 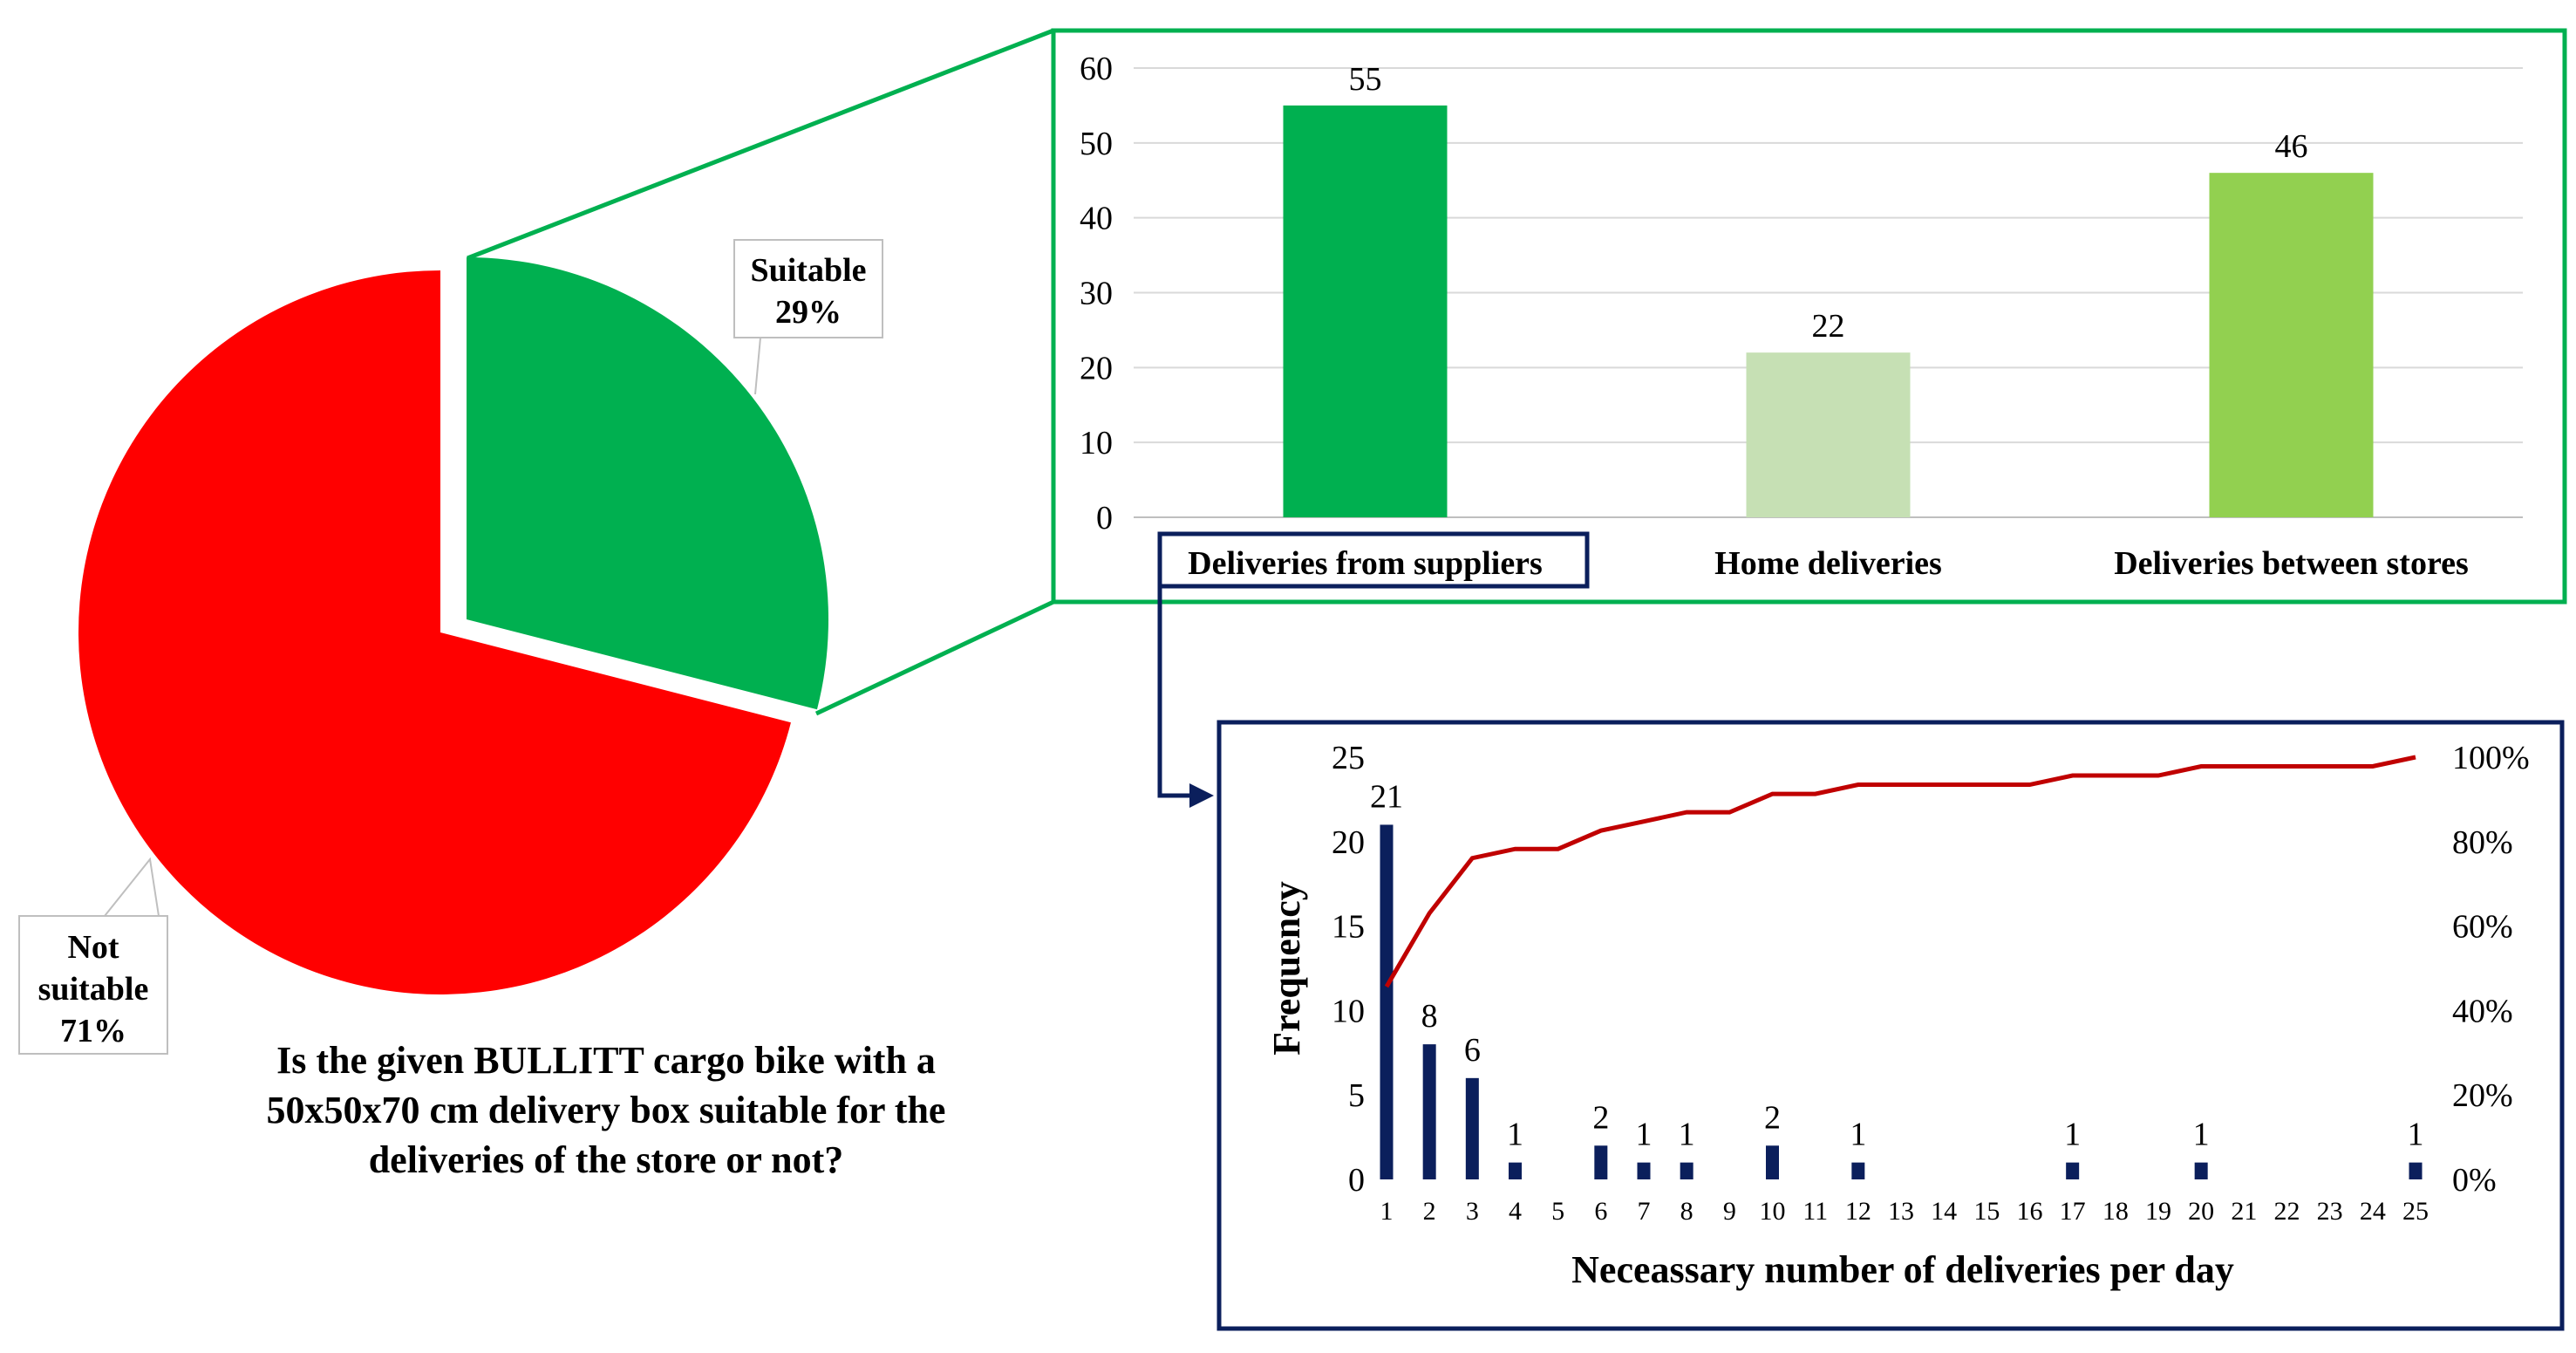 What do you see at coordinates (1387, 1211) in the screenshot?
I see `x-tick-label: 1` at bounding box center [1387, 1211].